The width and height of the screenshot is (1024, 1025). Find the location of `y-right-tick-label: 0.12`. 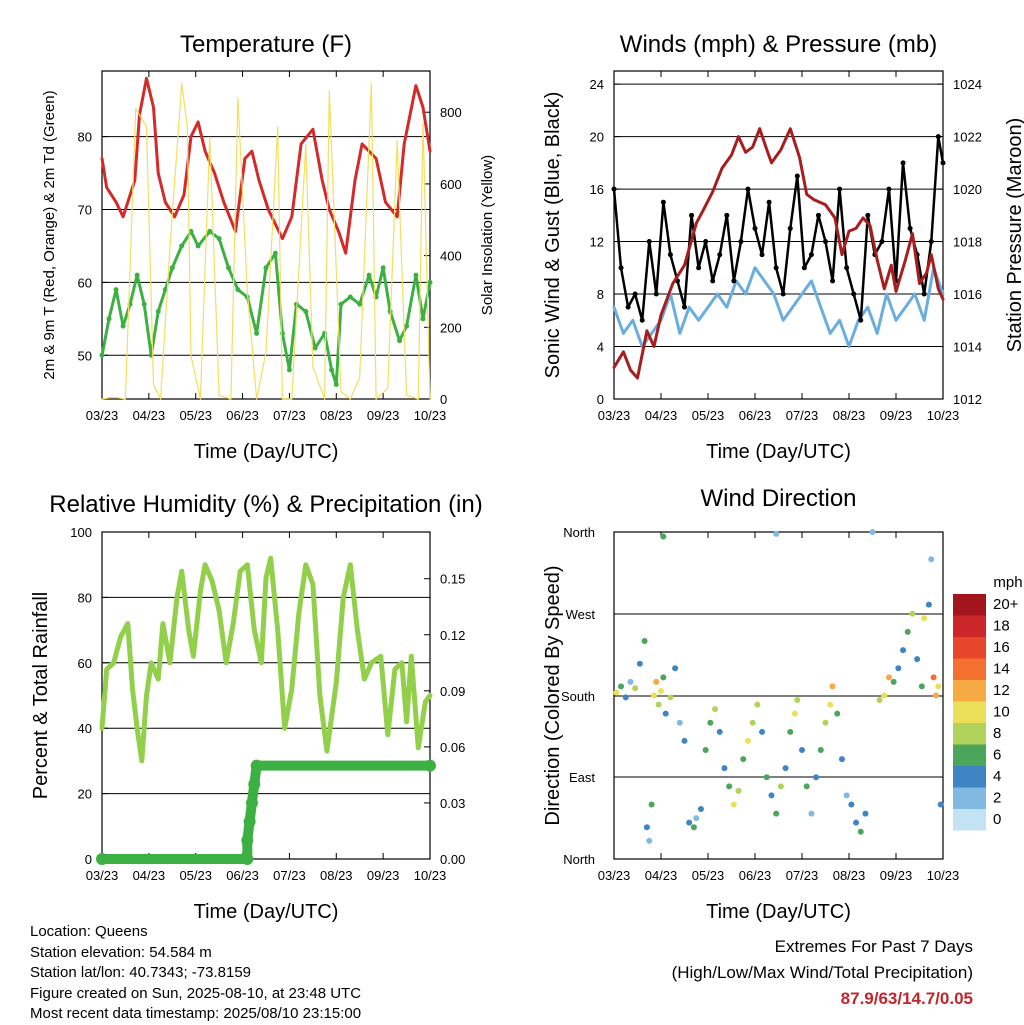

y-right-tick-label: 0.12 is located at coordinates (452, 635).